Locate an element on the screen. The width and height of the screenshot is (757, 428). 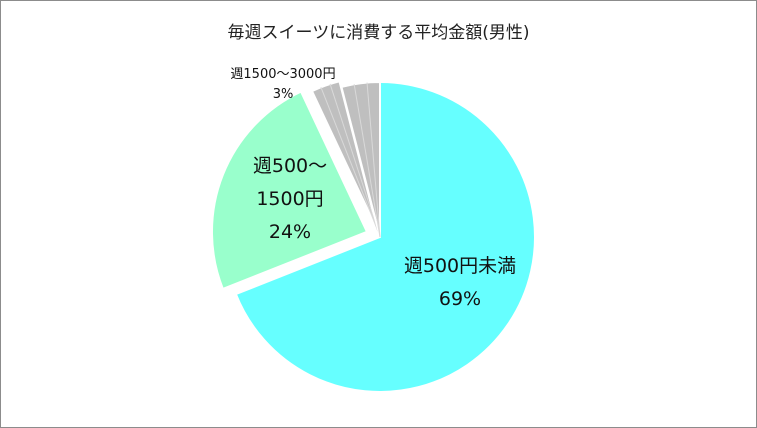
data-label-3-line-2: 3% is located at coordinates (283, 94).